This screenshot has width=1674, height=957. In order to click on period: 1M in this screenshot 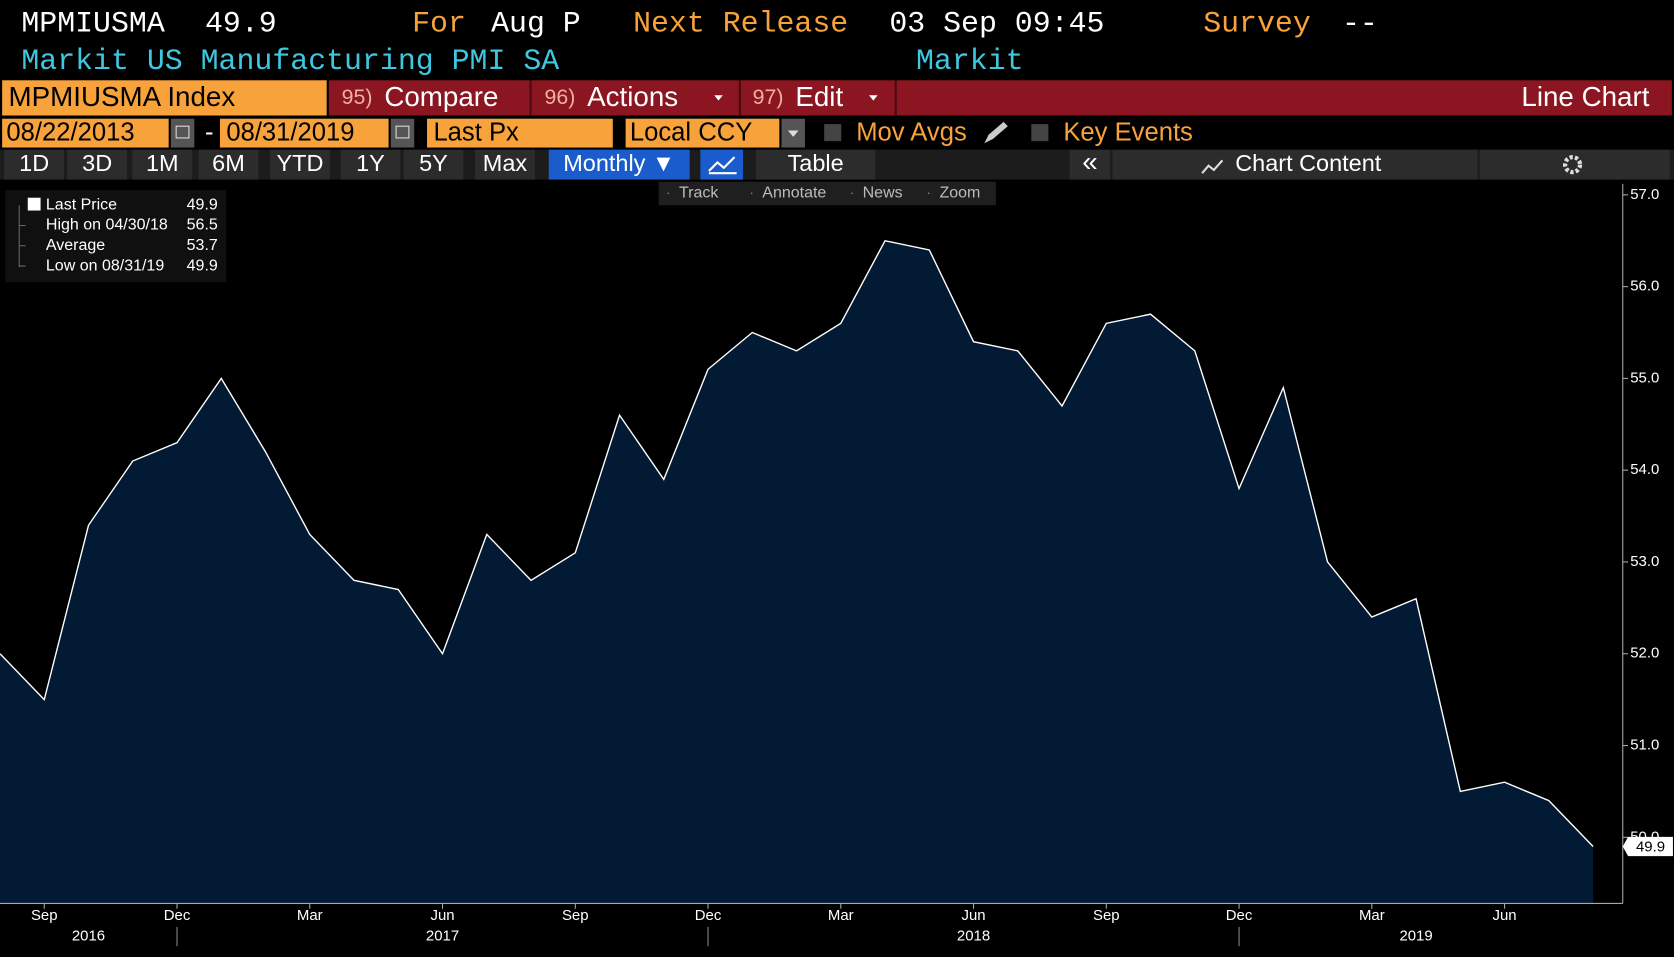, I will do `click(162, 163)`.